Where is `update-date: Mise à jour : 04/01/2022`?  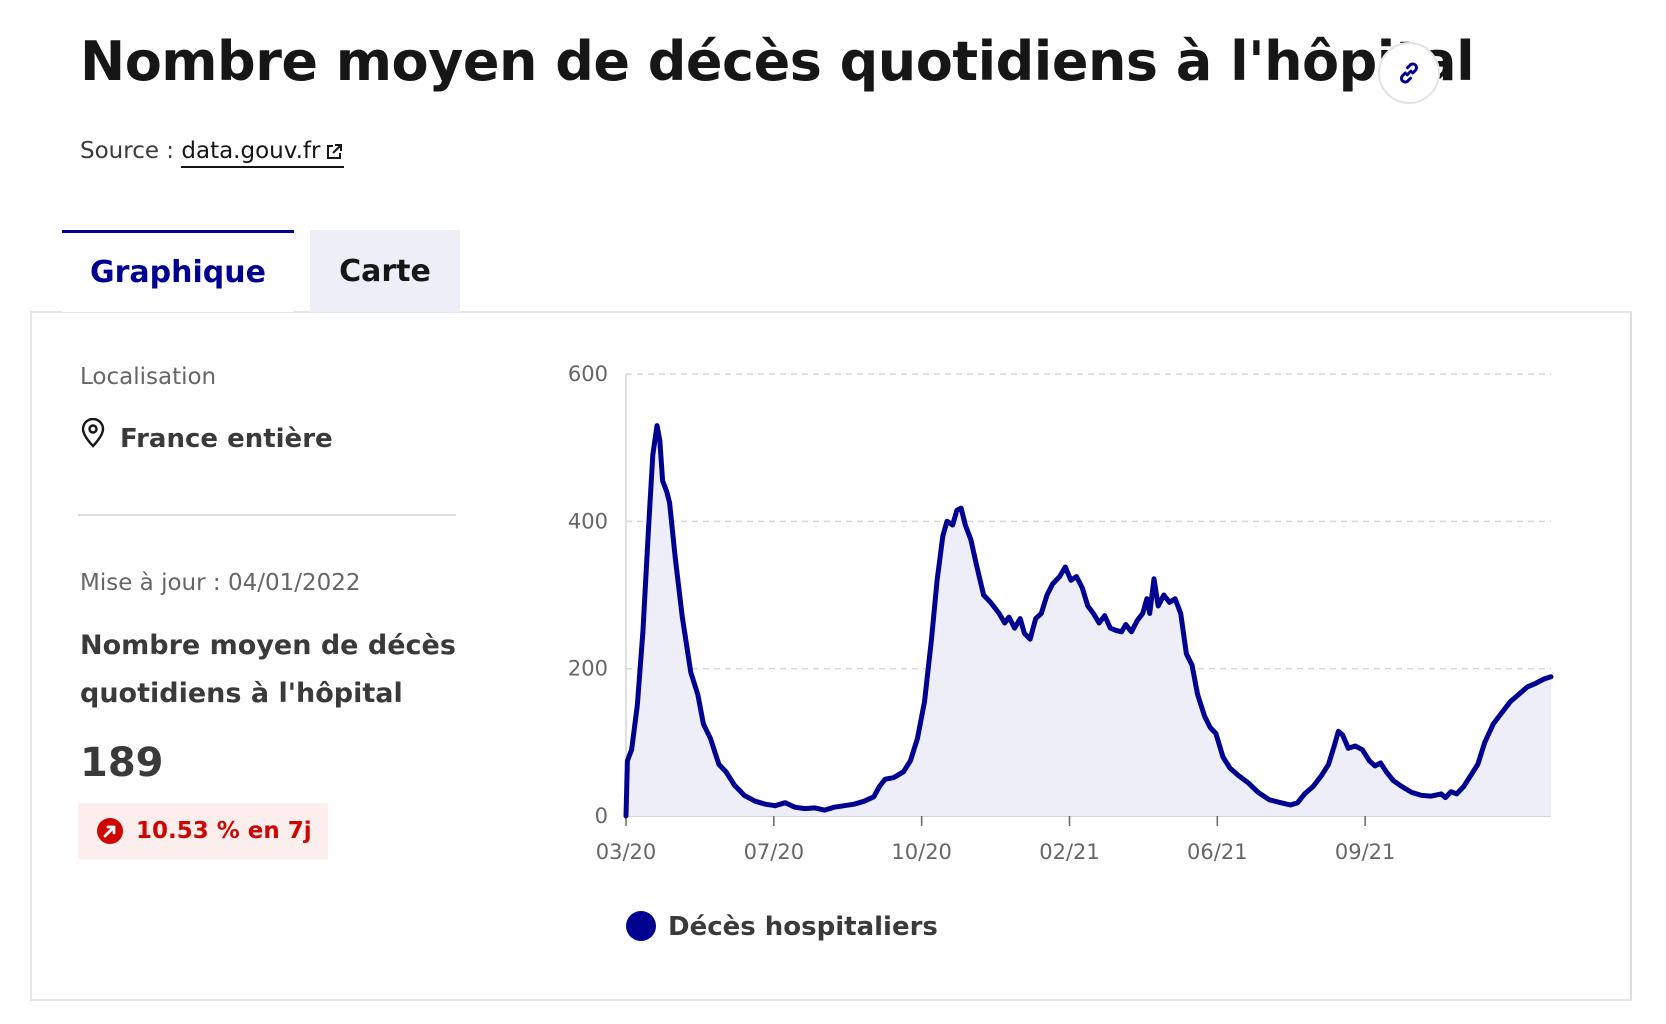 update-date: Mise à jour : 04/01/2022 is located at coordinates (220, 583).